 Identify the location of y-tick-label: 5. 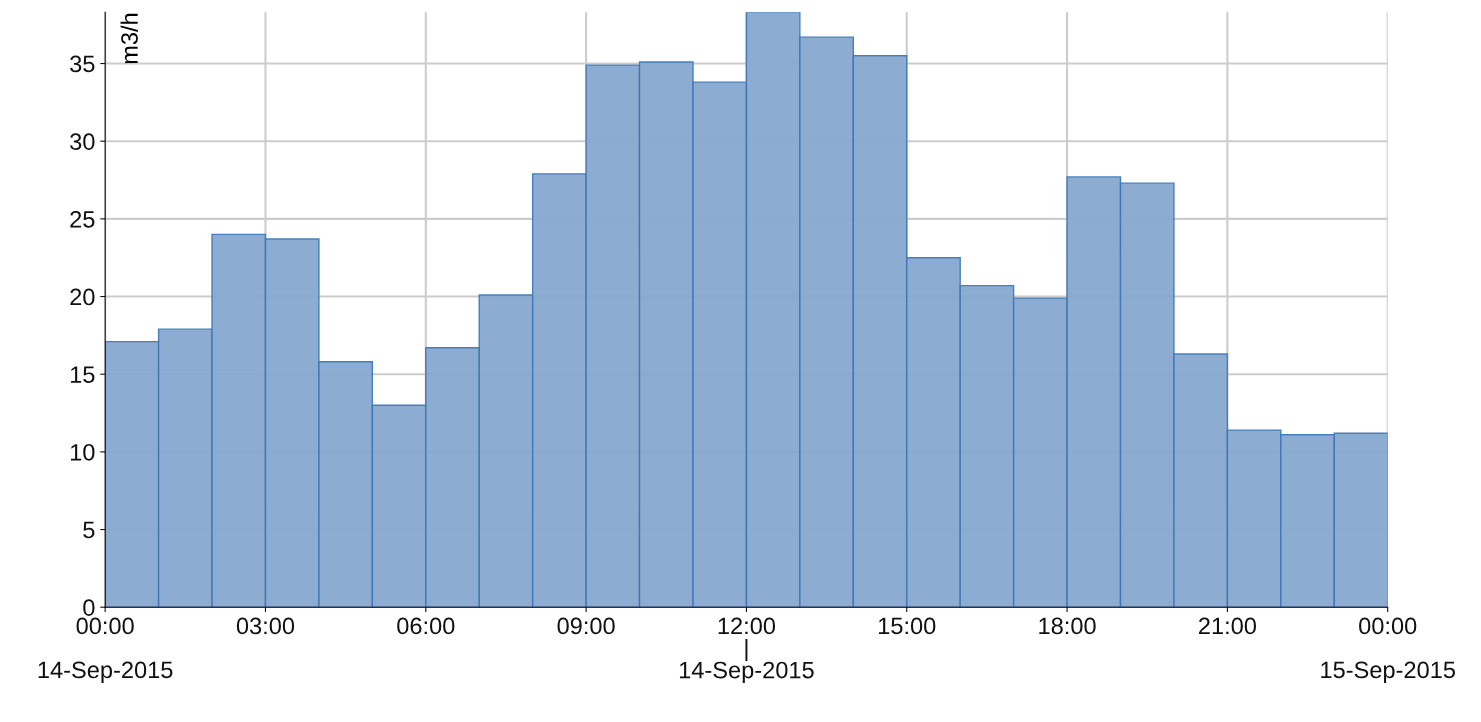
(89, 530).